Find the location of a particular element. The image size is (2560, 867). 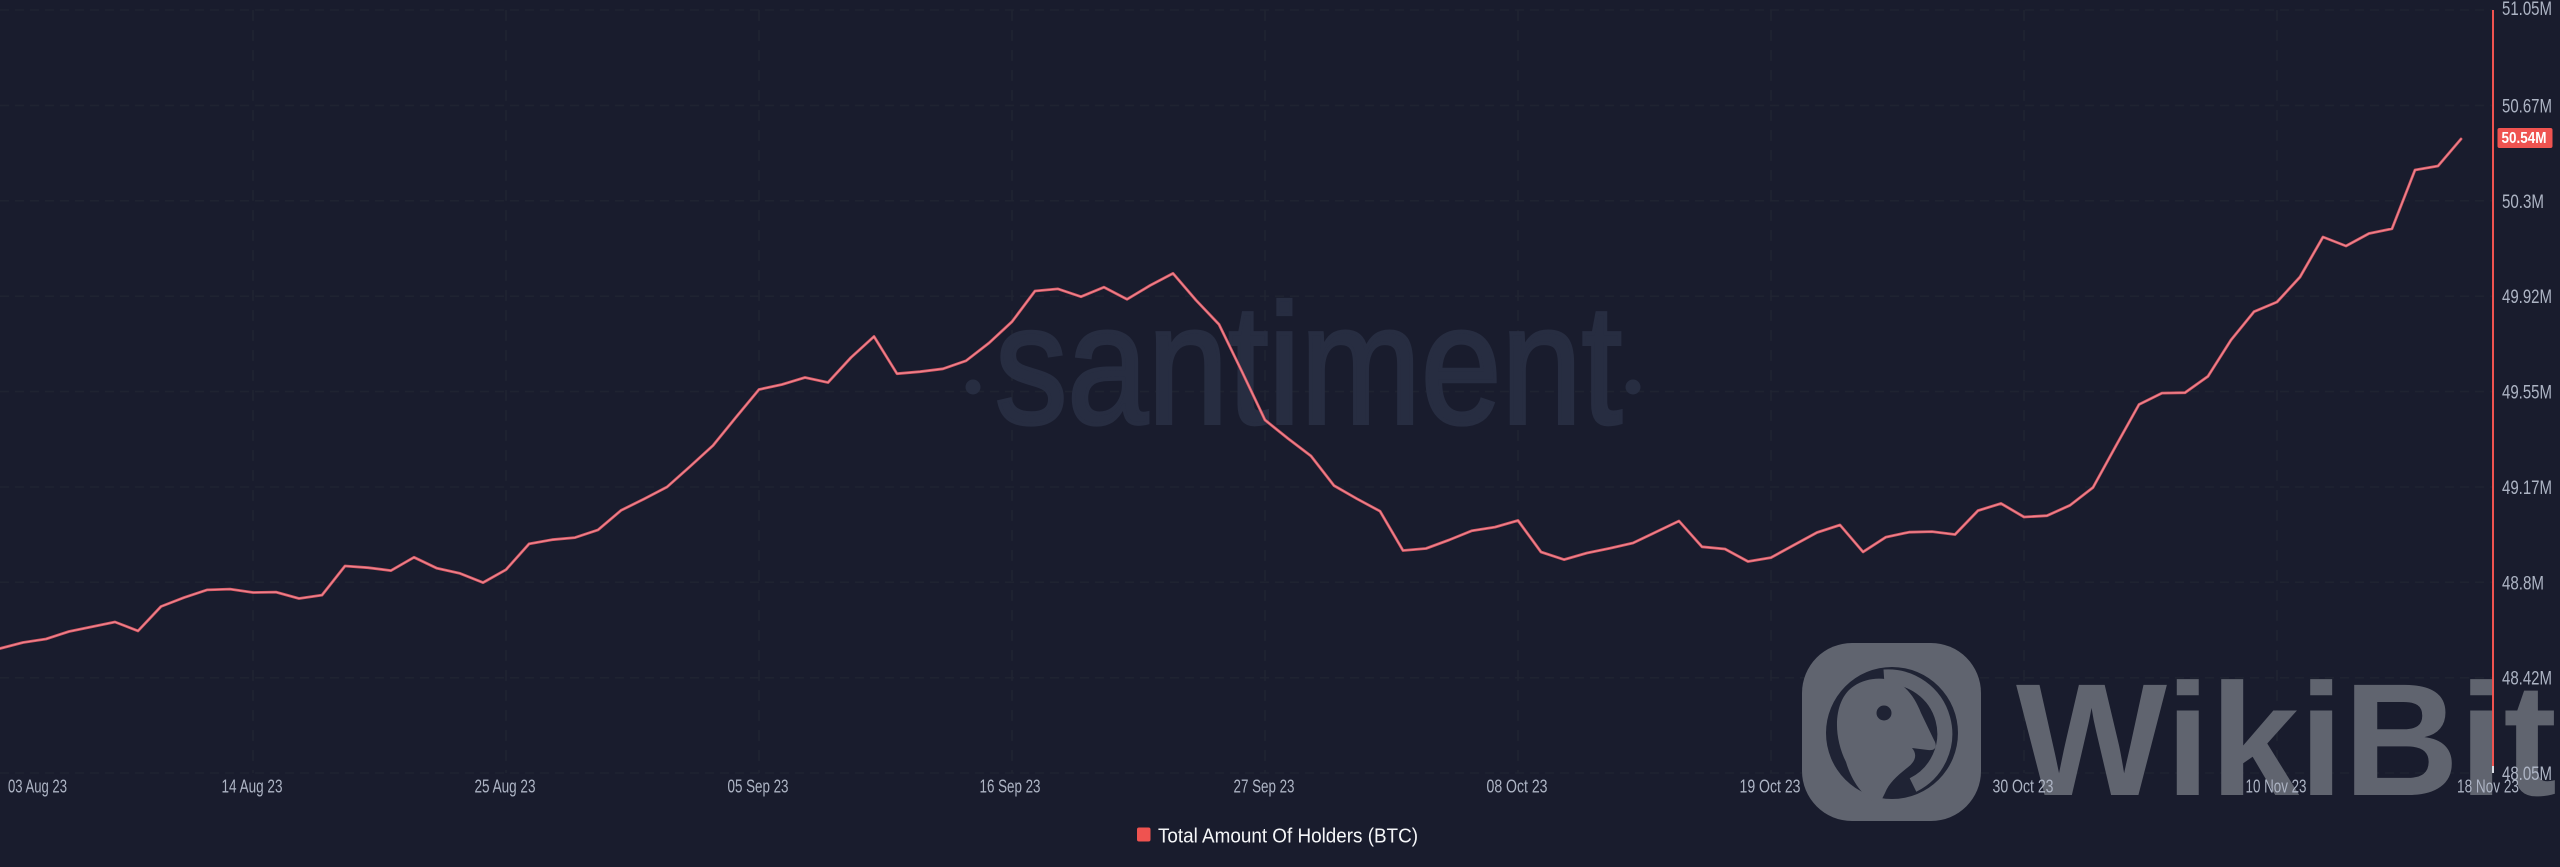

svg-text: 48.05M is located at coordinates (2527, 774).